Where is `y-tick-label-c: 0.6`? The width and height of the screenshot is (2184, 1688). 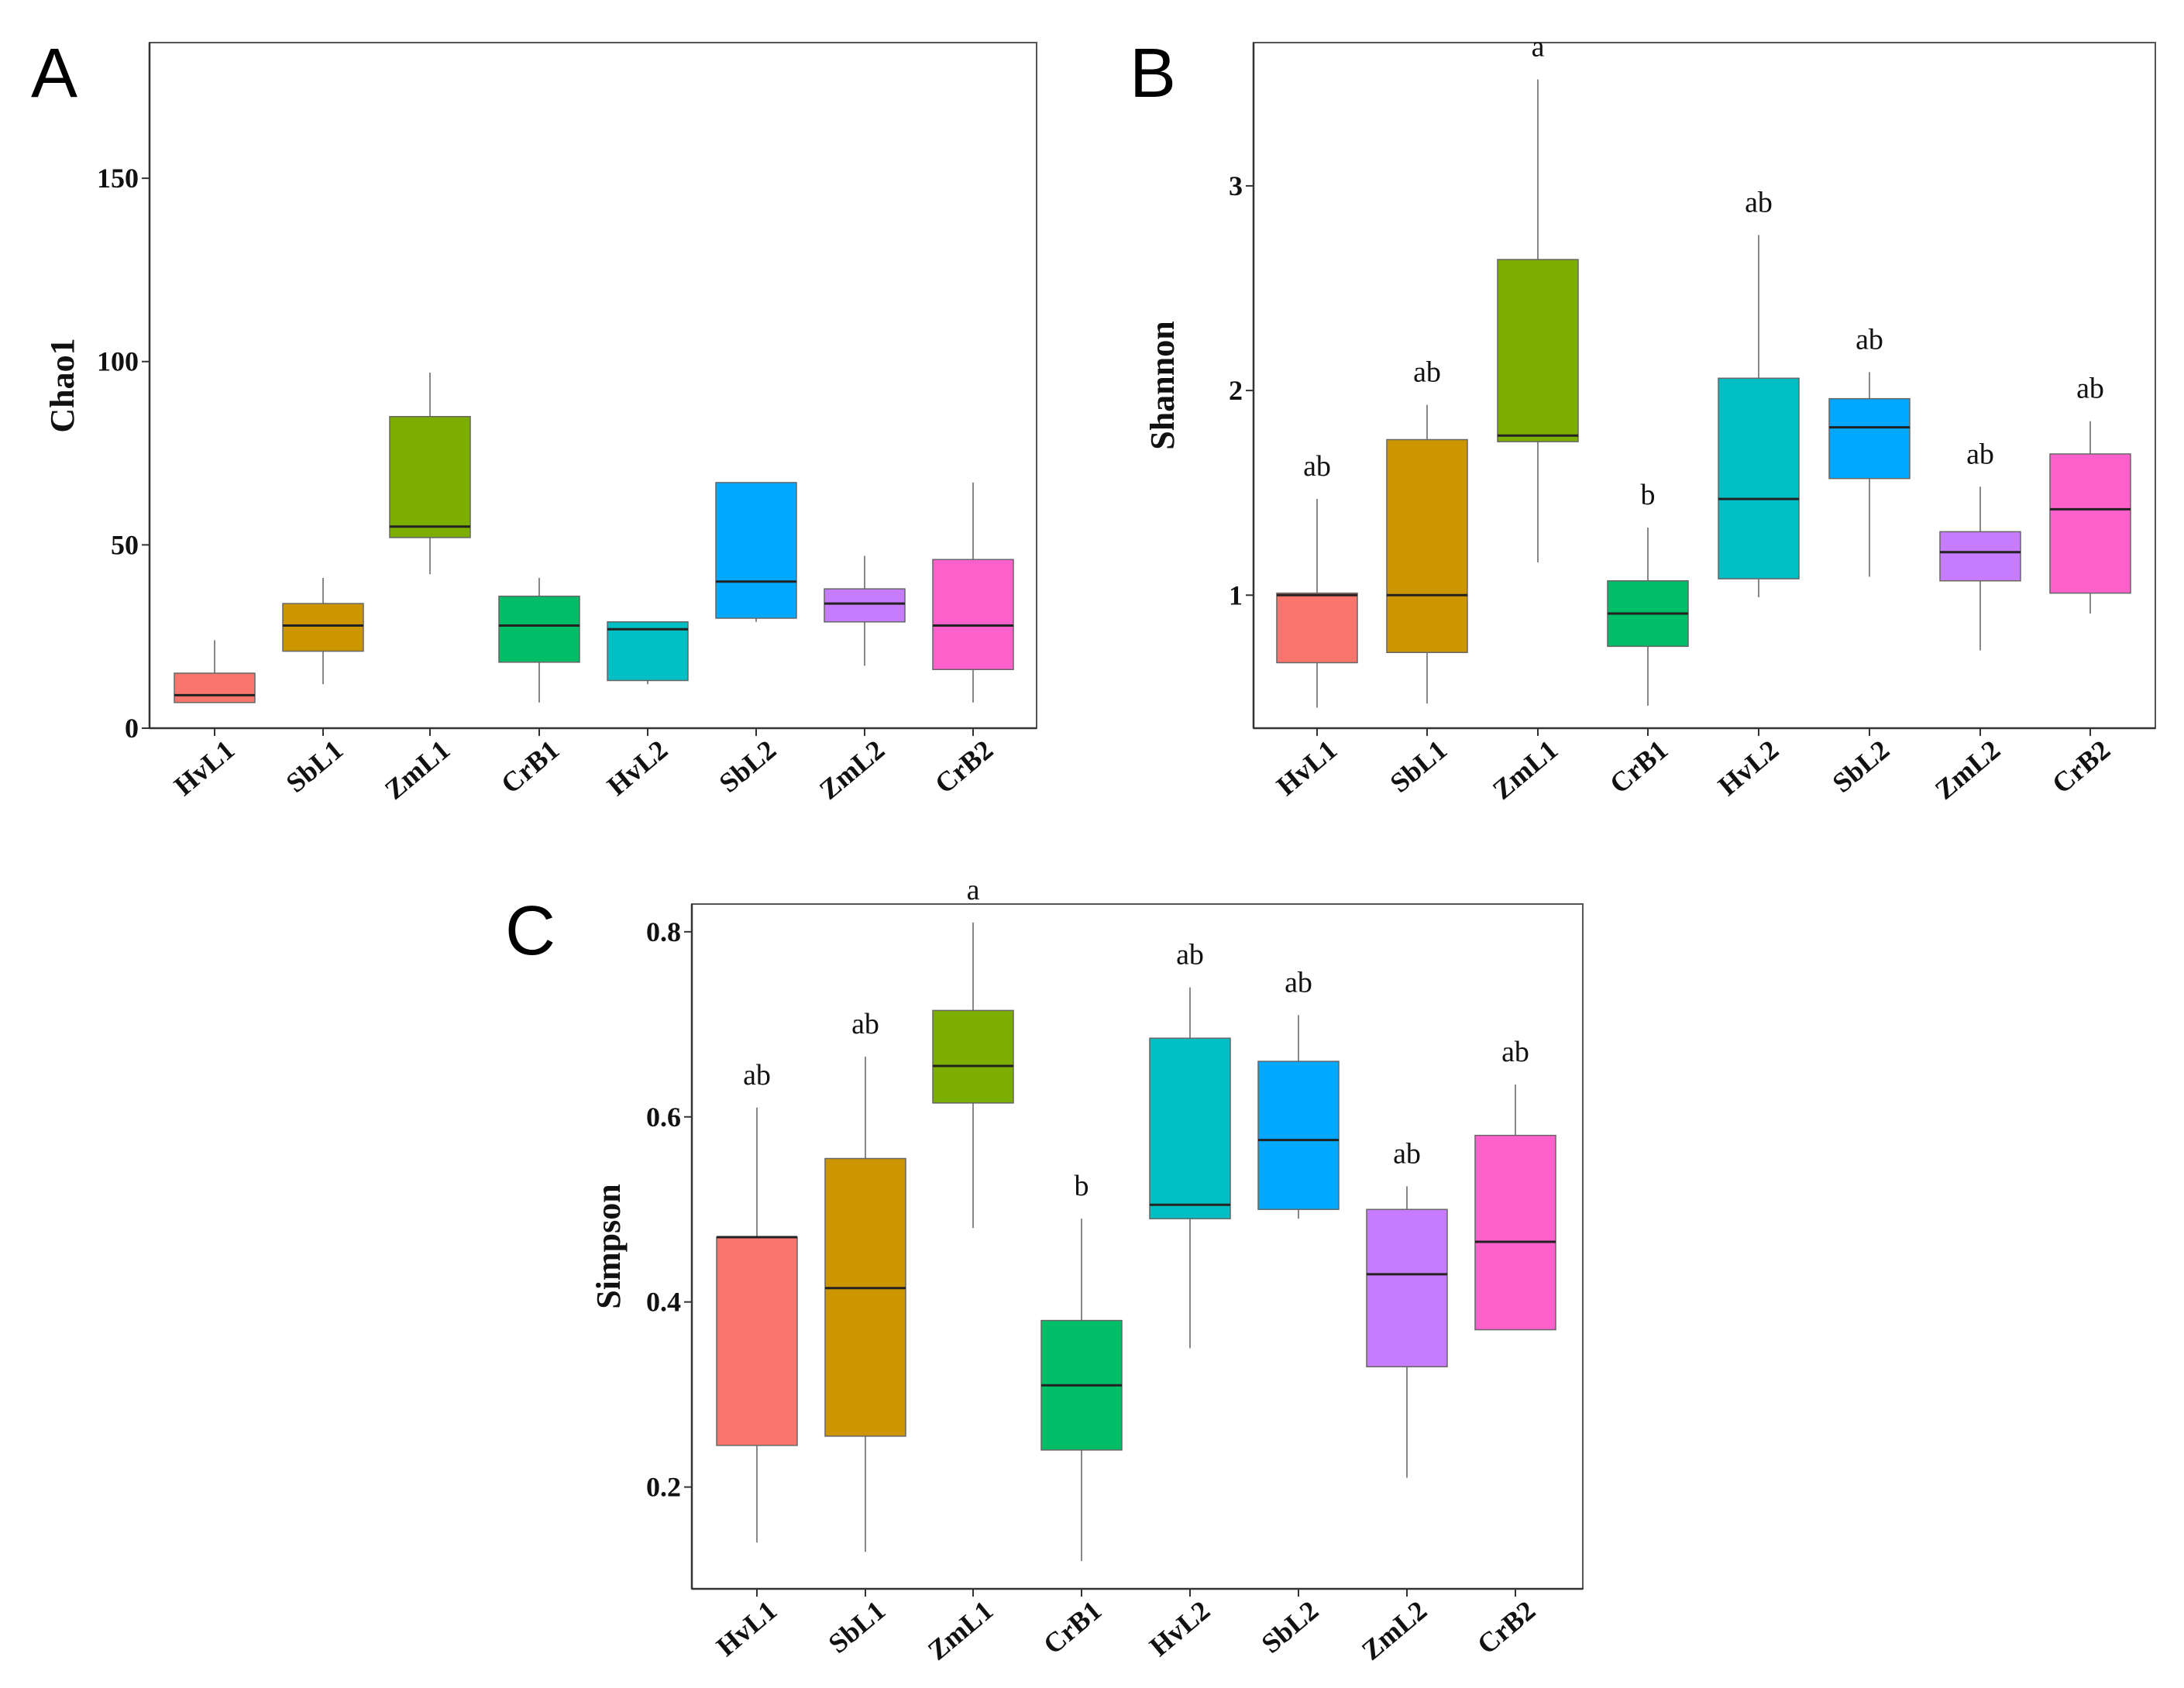
y-tick-label-c: 0.6 is located at coordinates (663, 1117).